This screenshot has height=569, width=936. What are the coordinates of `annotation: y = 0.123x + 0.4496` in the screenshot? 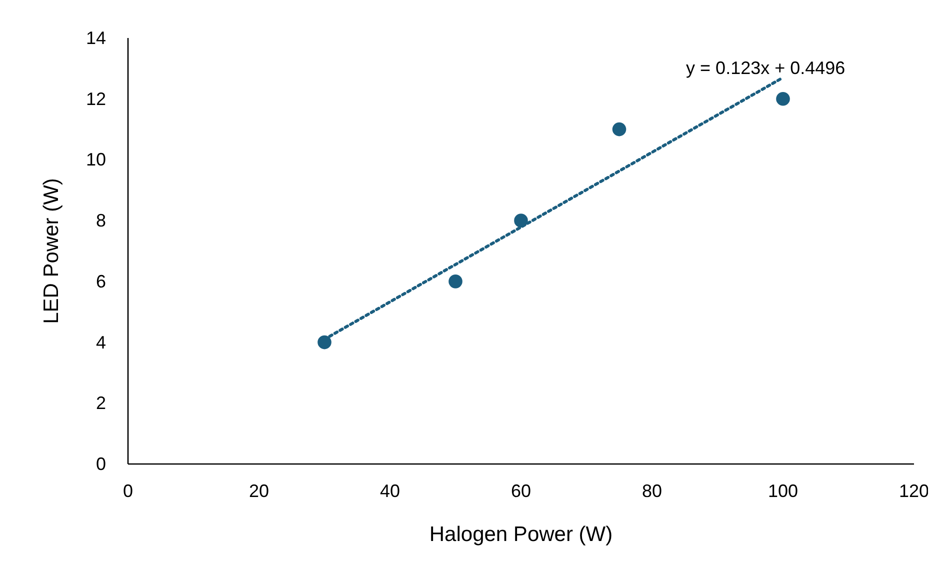 It's located at (766, 68).